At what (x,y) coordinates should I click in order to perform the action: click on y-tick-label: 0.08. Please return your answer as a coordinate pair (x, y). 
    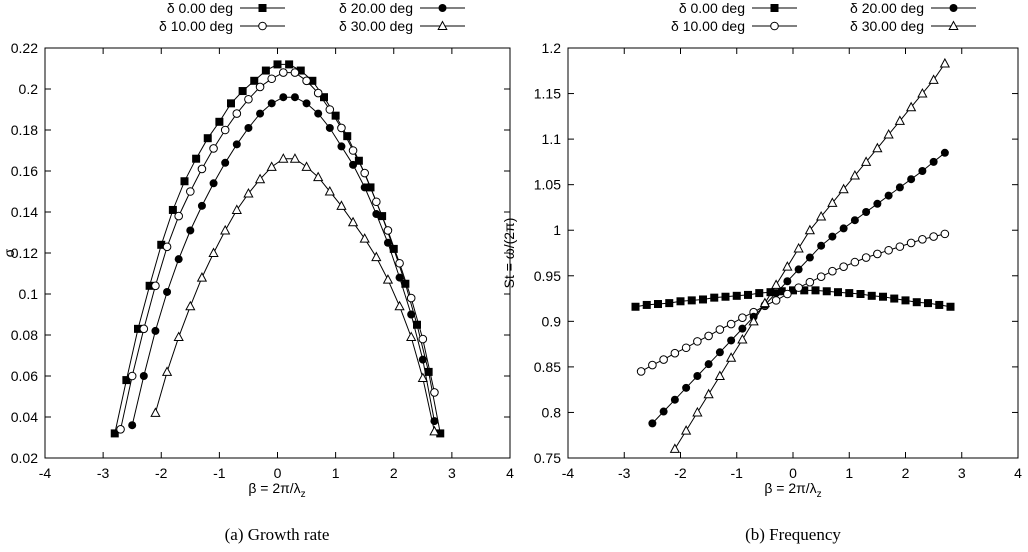
    Looking at the image, I should click on (24, 335).